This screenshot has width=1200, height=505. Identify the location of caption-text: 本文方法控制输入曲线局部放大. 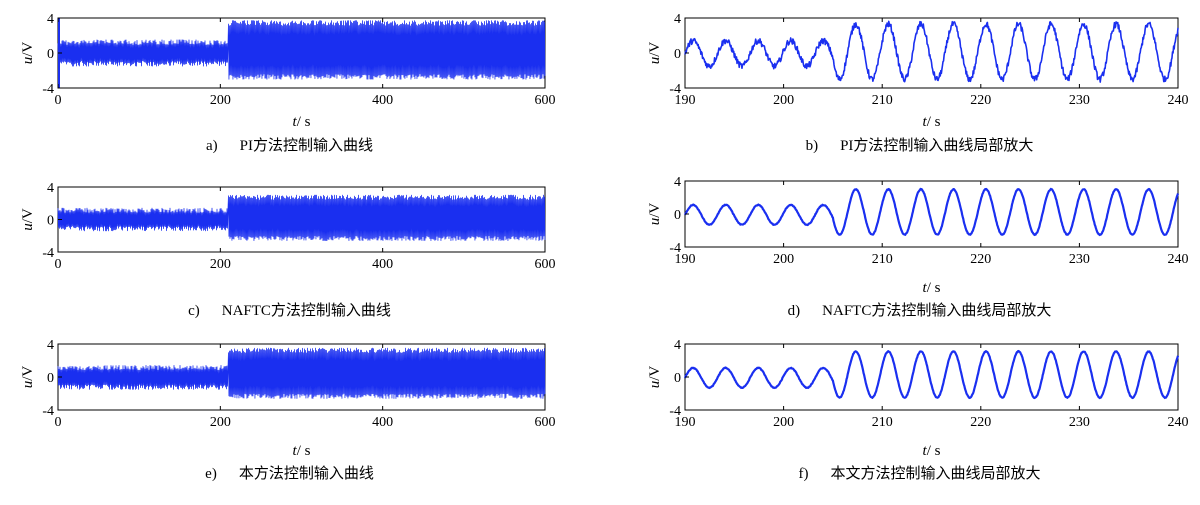
(935, 473).